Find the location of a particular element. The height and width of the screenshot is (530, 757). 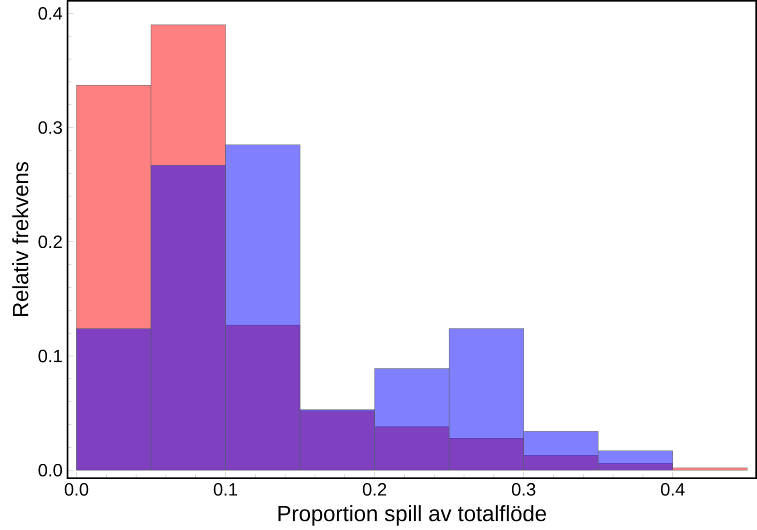

y-tick-label: 0.2 is located at coordinates (50, 241).